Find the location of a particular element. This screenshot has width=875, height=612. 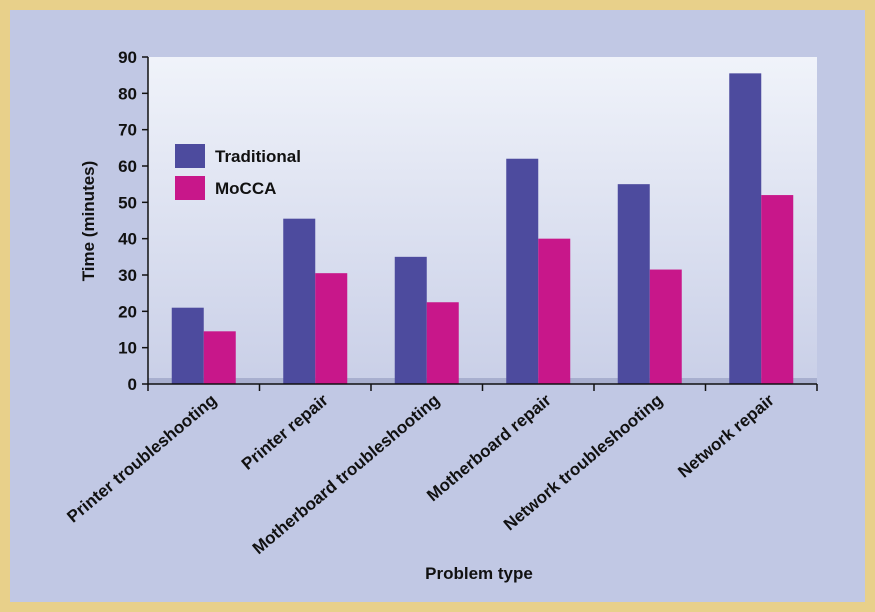

x-tick-label: Motherboard repair is located at coordinates (489, 447).